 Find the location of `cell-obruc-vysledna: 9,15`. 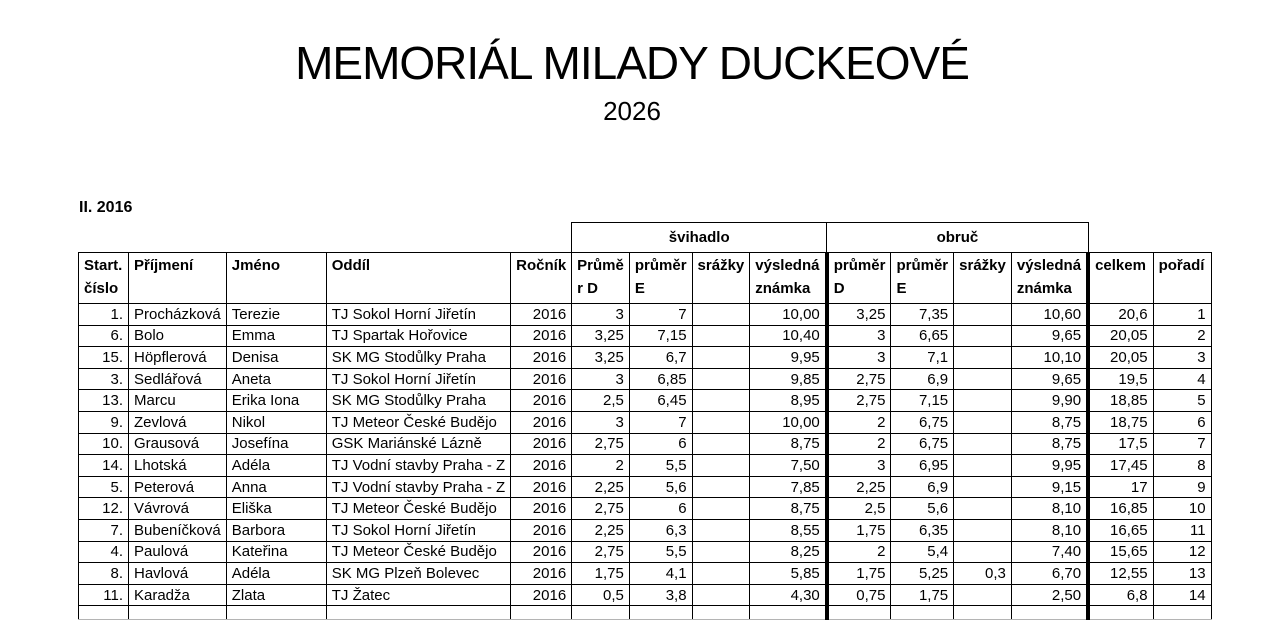

cell-obruc-vysledna: 9,15 is located at coordinates (1049, 487).